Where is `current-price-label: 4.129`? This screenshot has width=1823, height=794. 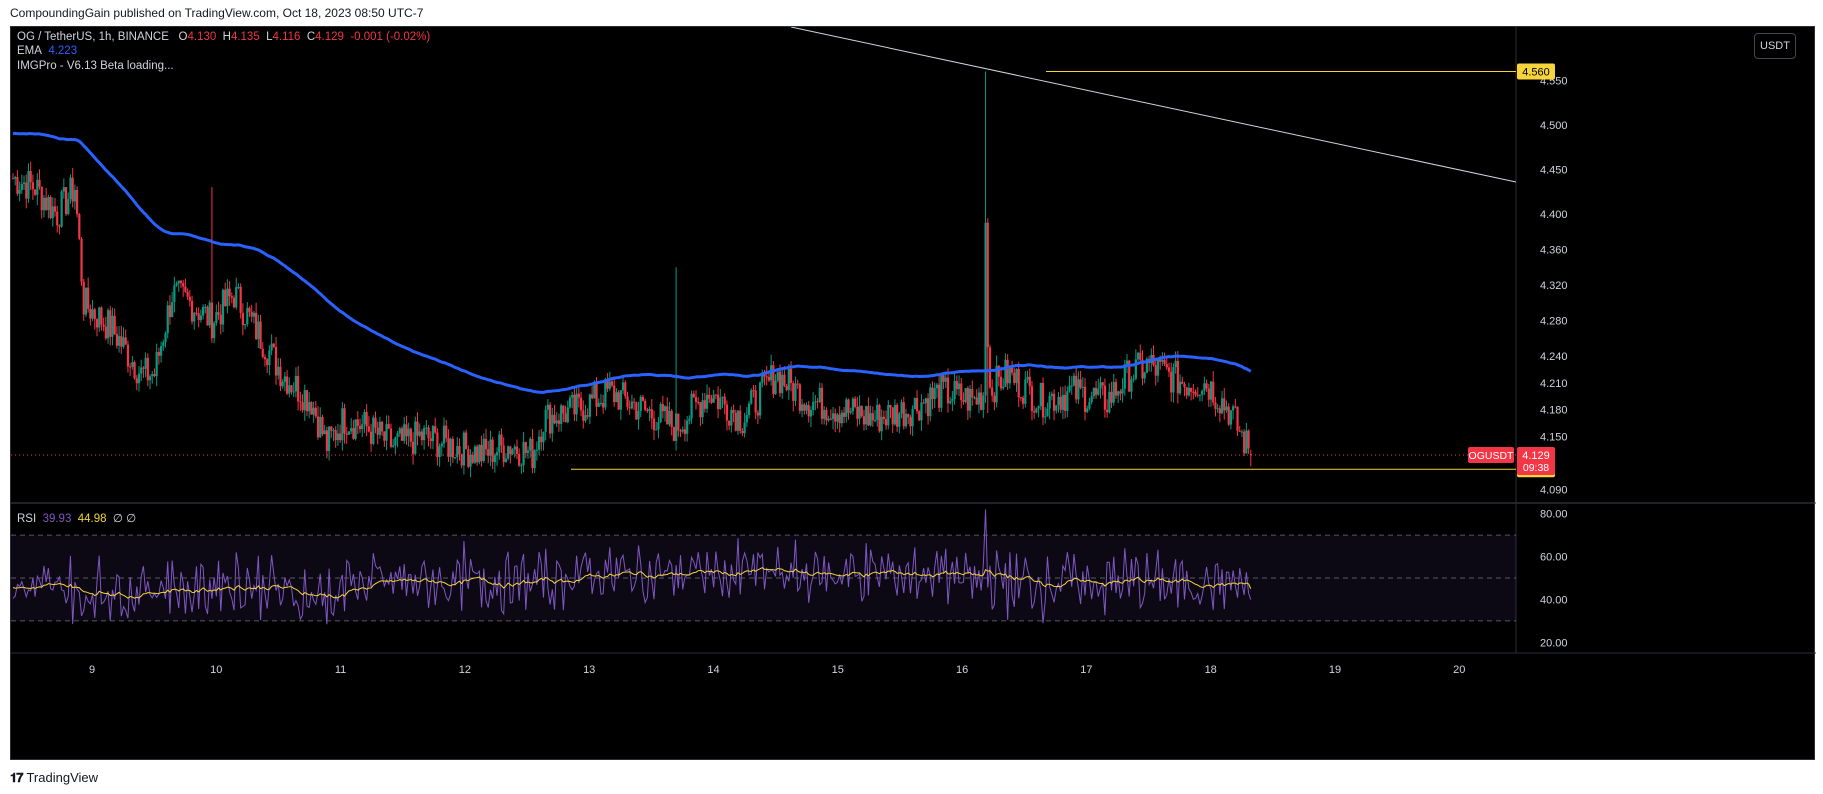
current-price-label: 4.129 is located at coordinates (1536, 456).